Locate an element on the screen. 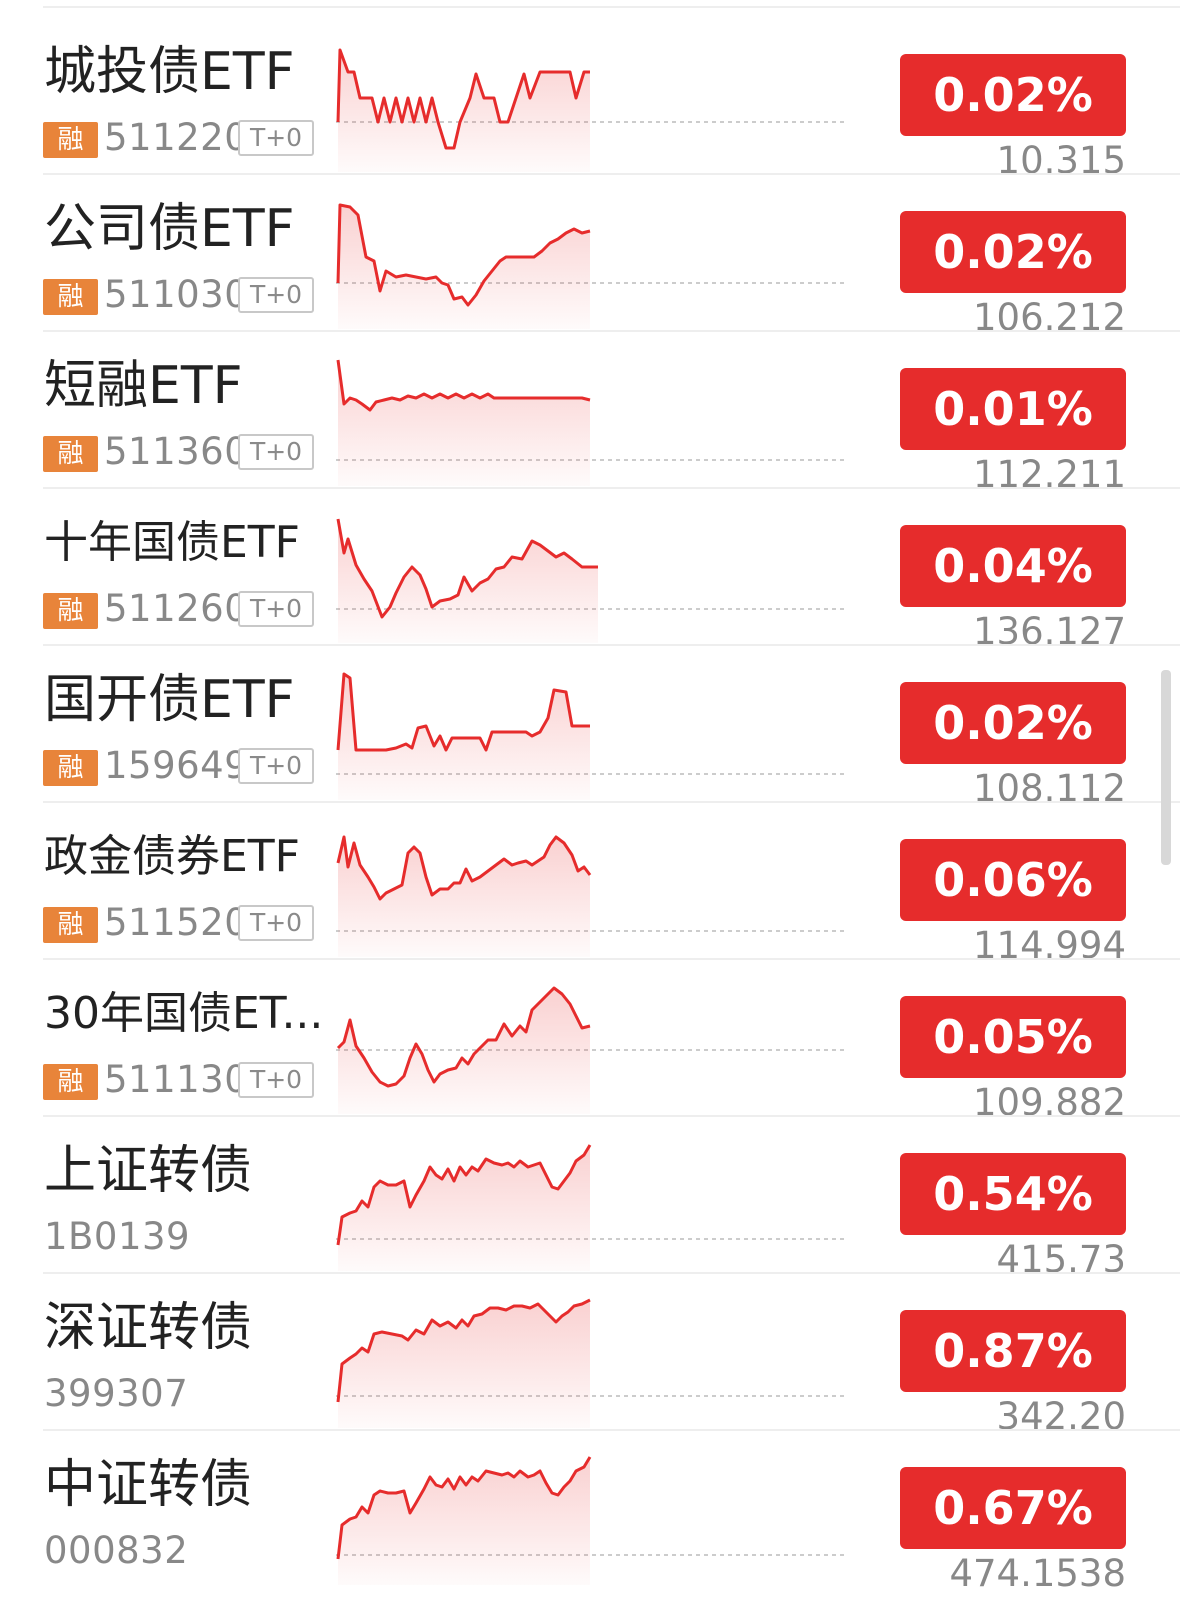 The width and height of the screenshot is (1180, 1597). list-item: 30年国债ET... 融 511130 T+0 0.05% 109.882 is located at coordinates (590, 1042).